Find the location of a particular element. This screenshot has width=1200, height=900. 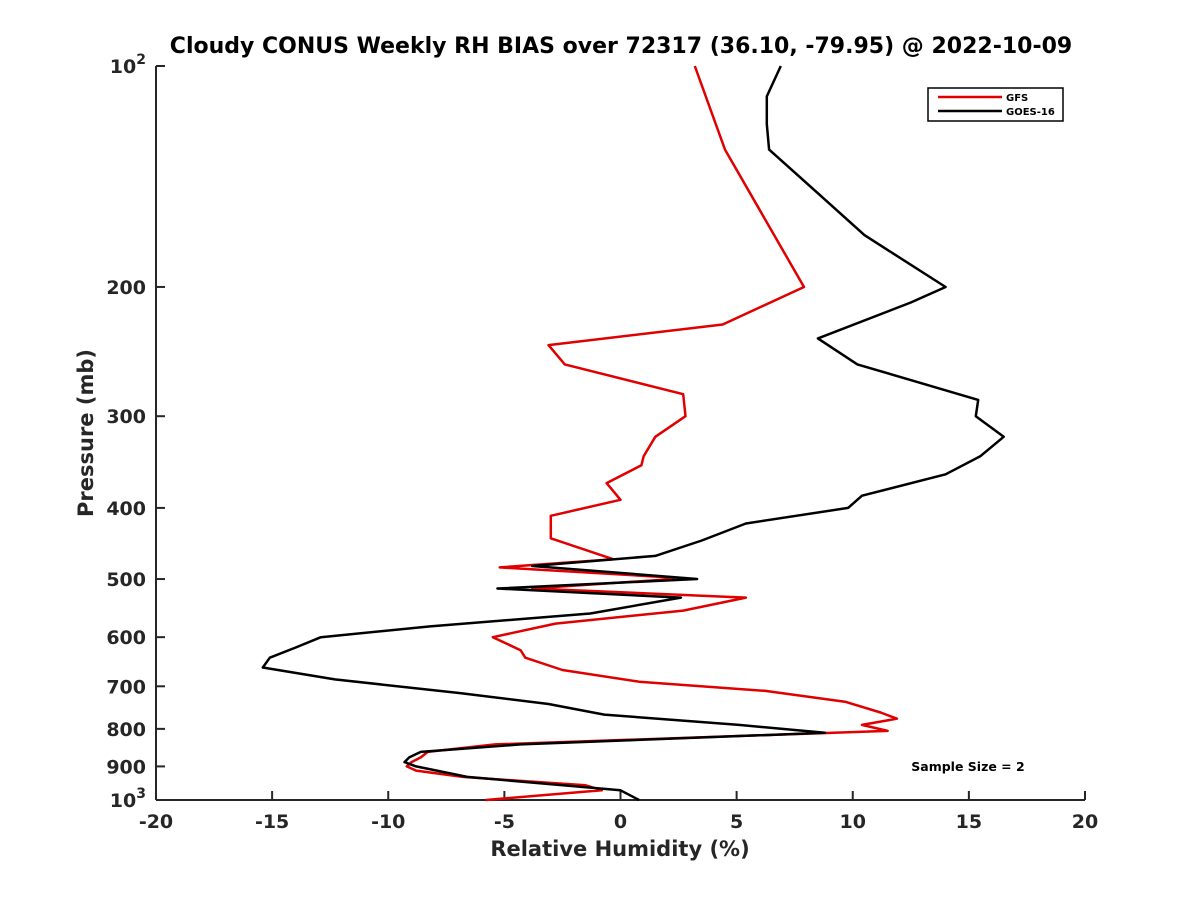

y-axis-ticks: 10² 200 300 400 500 600 700 800 900 10³ is located at coordinates (135, 432).